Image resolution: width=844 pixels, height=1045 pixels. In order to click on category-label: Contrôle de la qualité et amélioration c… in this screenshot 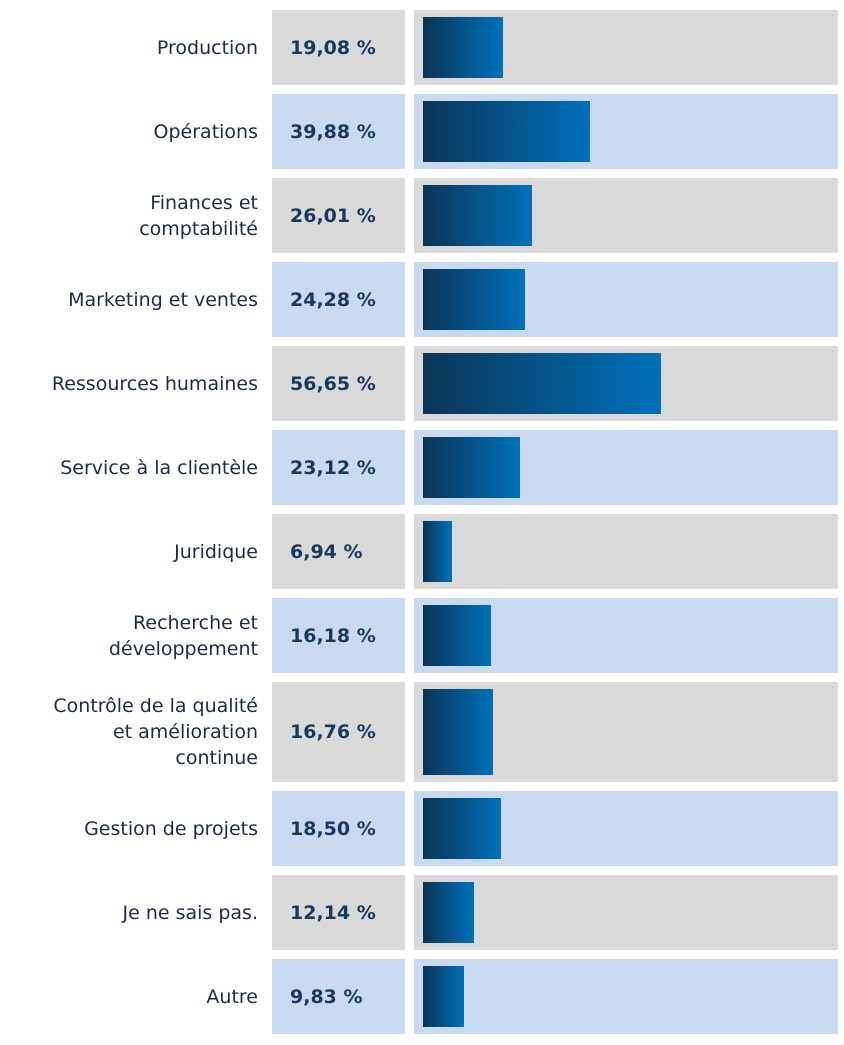, I will do `click(155, 732)`.